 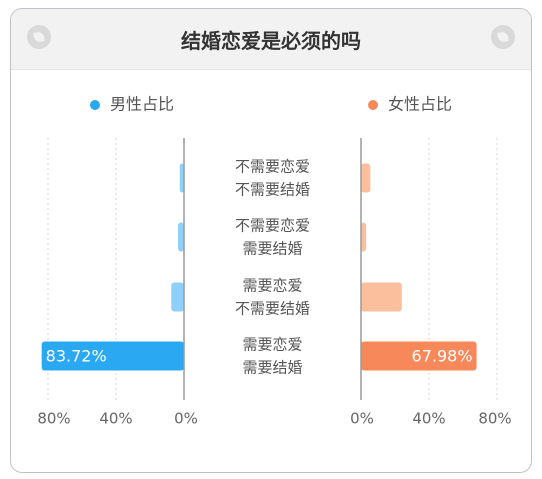 I want to click on female-data-label: 67.98%, so click(x=442, y=356).